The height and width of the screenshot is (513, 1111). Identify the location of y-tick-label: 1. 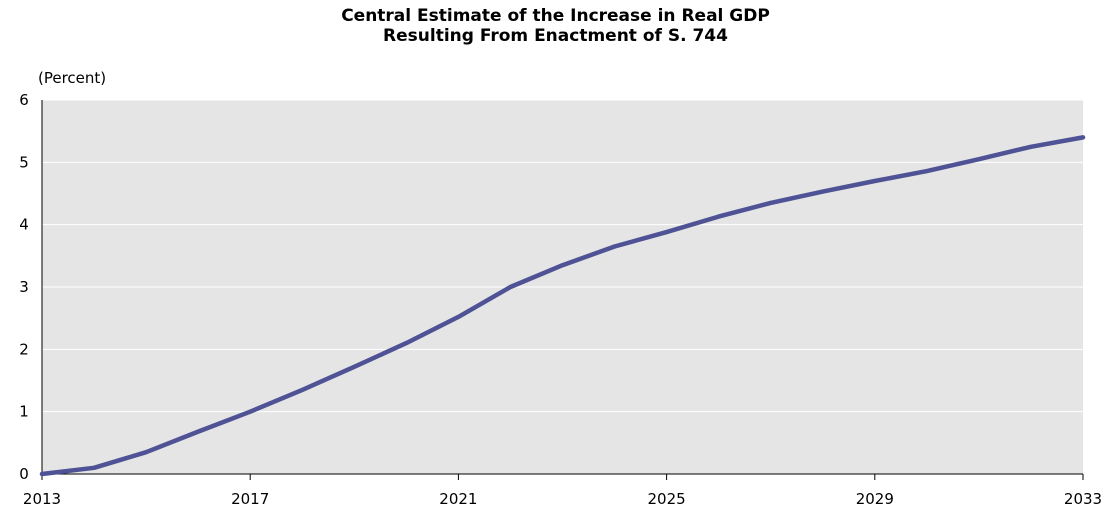
(24, 412).